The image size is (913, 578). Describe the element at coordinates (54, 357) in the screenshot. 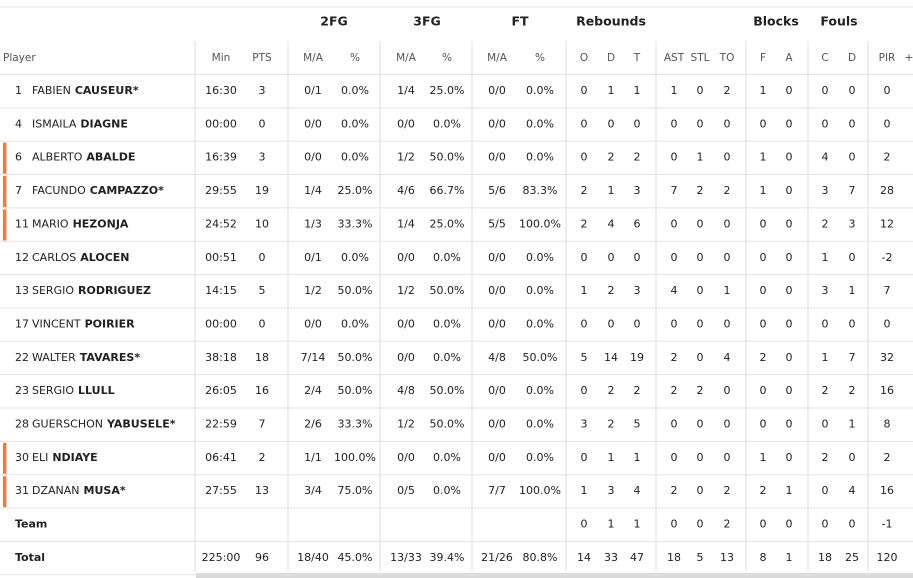

I see `first-name: WALTER` at that location.